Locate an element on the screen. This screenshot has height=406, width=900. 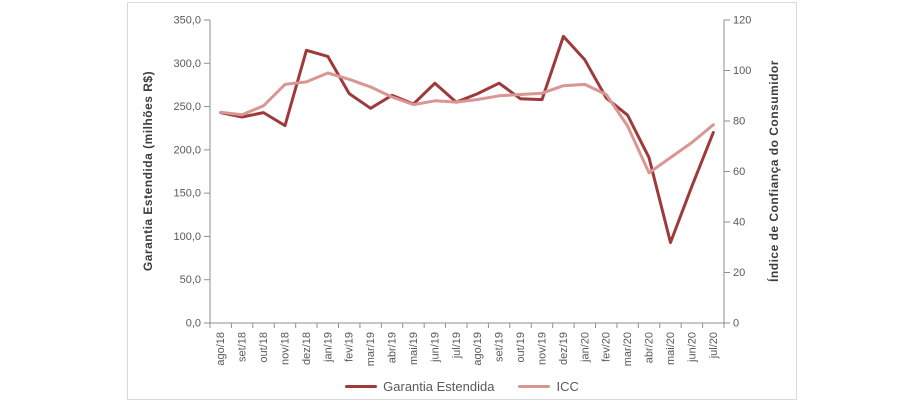
x-tick-label: jun/20 is located at coordinates (692, 347).